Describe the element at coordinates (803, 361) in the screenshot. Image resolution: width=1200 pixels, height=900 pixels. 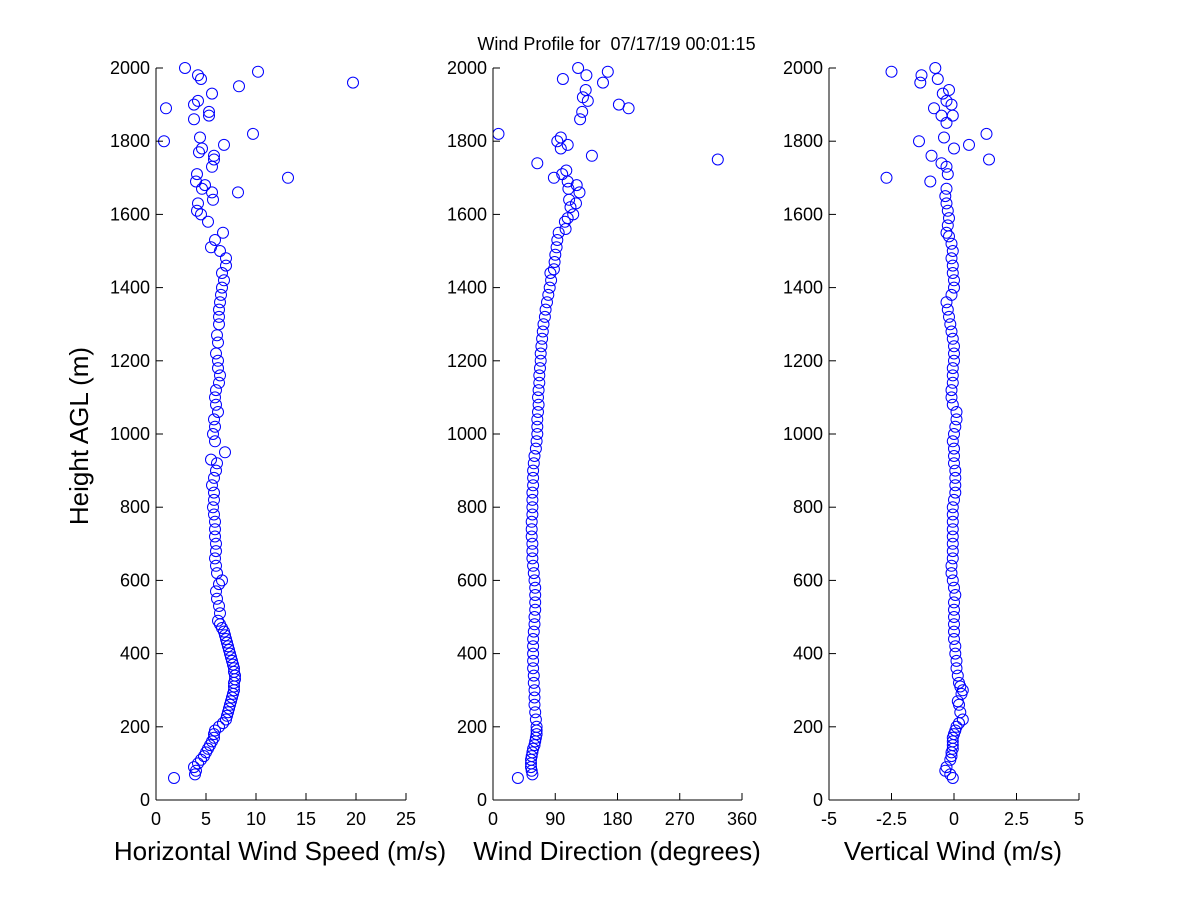
I see `y-tick-label-vertical-wind: 1200` at that location.